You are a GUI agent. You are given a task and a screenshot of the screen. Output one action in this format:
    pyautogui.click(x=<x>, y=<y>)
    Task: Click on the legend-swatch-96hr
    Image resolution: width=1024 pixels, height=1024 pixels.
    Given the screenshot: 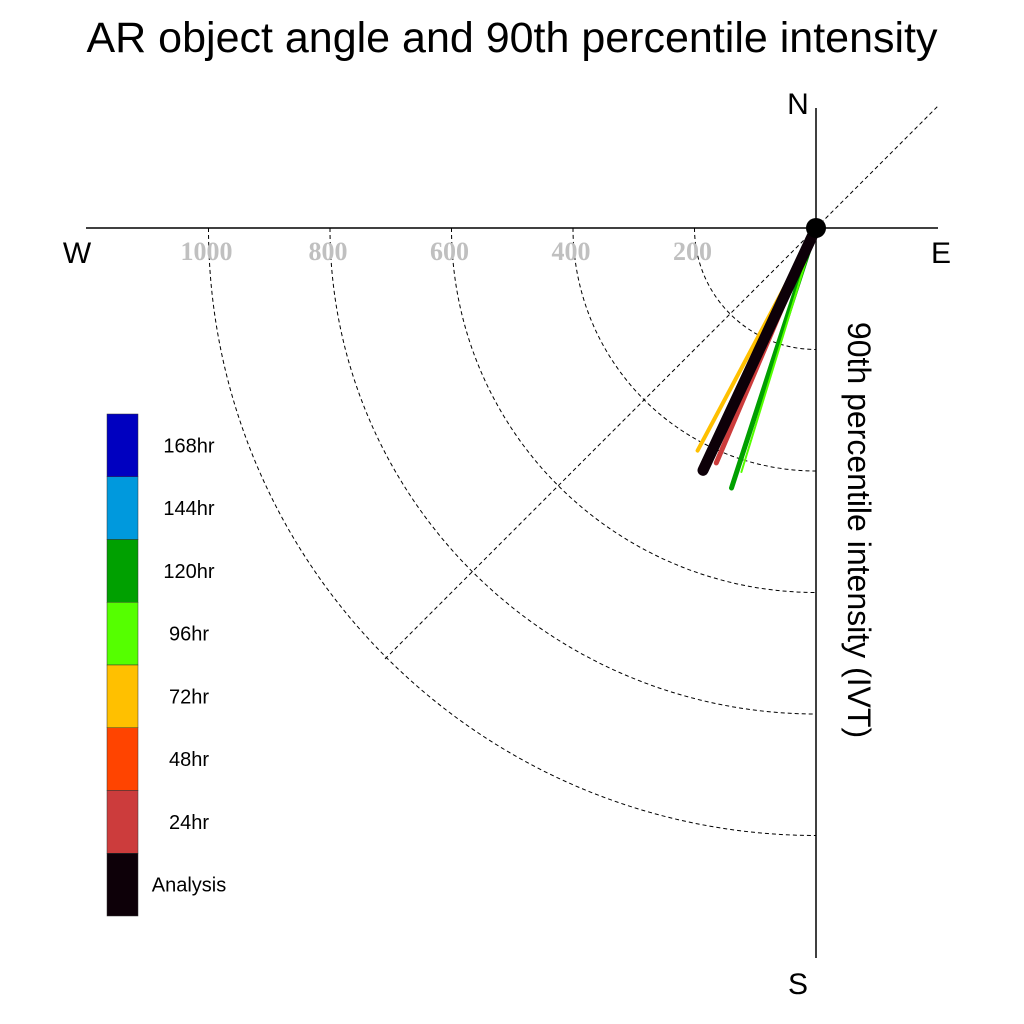 What is the action you would take?
    pyautogui.click(x=122, y=634)
    